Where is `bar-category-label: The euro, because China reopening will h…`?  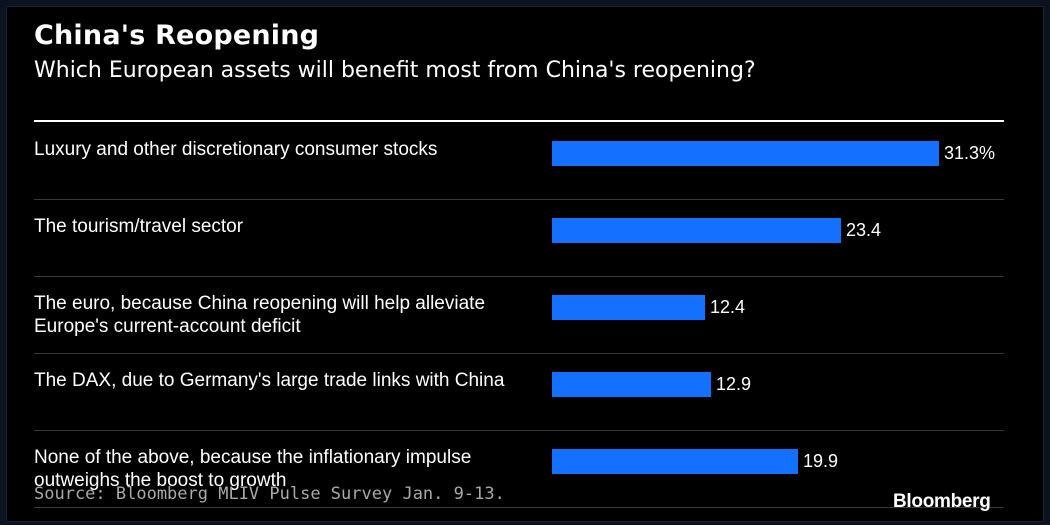 bar-category-label: The euro, because China reopening will h… is located at coordinates (260, 315).